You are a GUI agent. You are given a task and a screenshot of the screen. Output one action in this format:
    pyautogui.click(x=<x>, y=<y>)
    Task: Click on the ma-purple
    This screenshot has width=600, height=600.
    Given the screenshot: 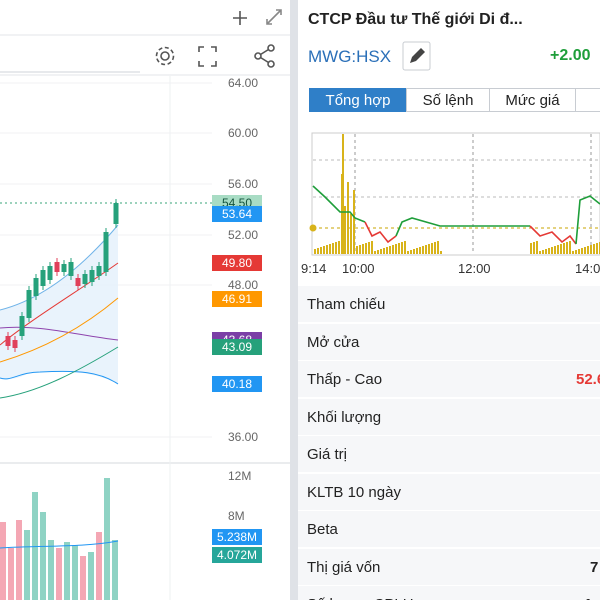 What is the action you would take?
    pyautogui.click(x=59, y=333)
    